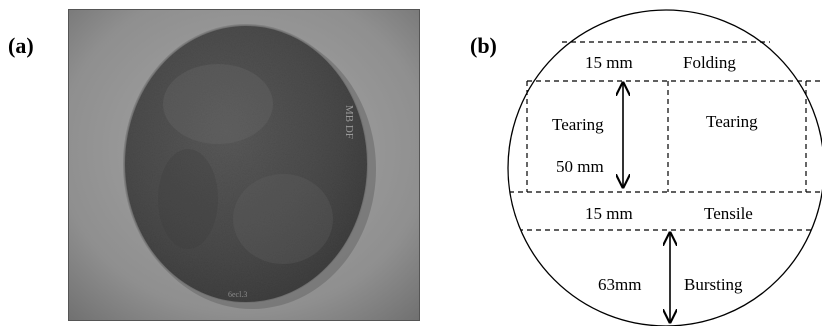 This screenshot has height=331, width=822. Describe the element at coordinates (237, 294) in the screenshot. I see `edge-text-bottom: 6ecl.3` at that location.